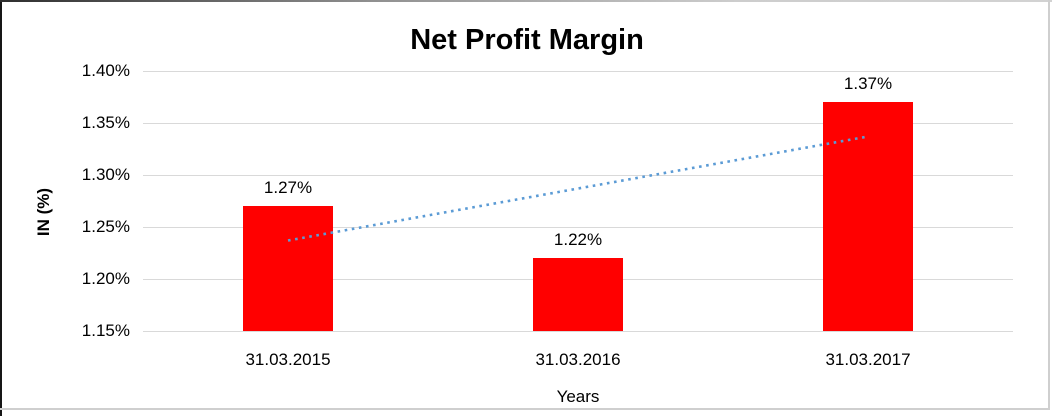 This screenshot has height=416, width=1054. What do you see at coordinates (105, 174) in the screenshot?
I see `y-tick-label: 1.30%` at bounding box center [105, 174].